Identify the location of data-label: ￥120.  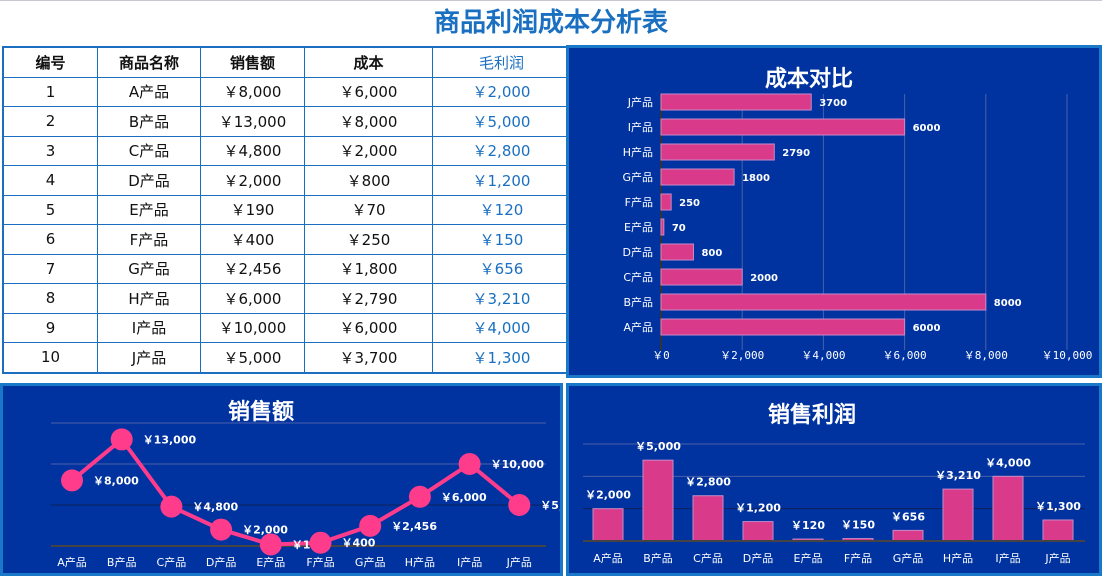
(808, 525).